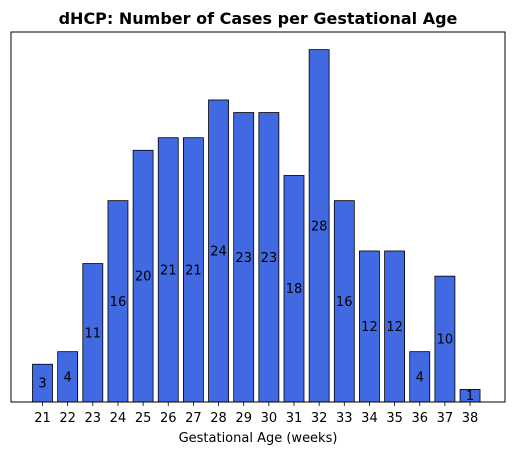 The height and width of the screenshot is (455, 516). What do you see at coordinates (118, 418) in the screenshot?
I see `x-tick-label-24: 24` at bounding box center [118, 418].